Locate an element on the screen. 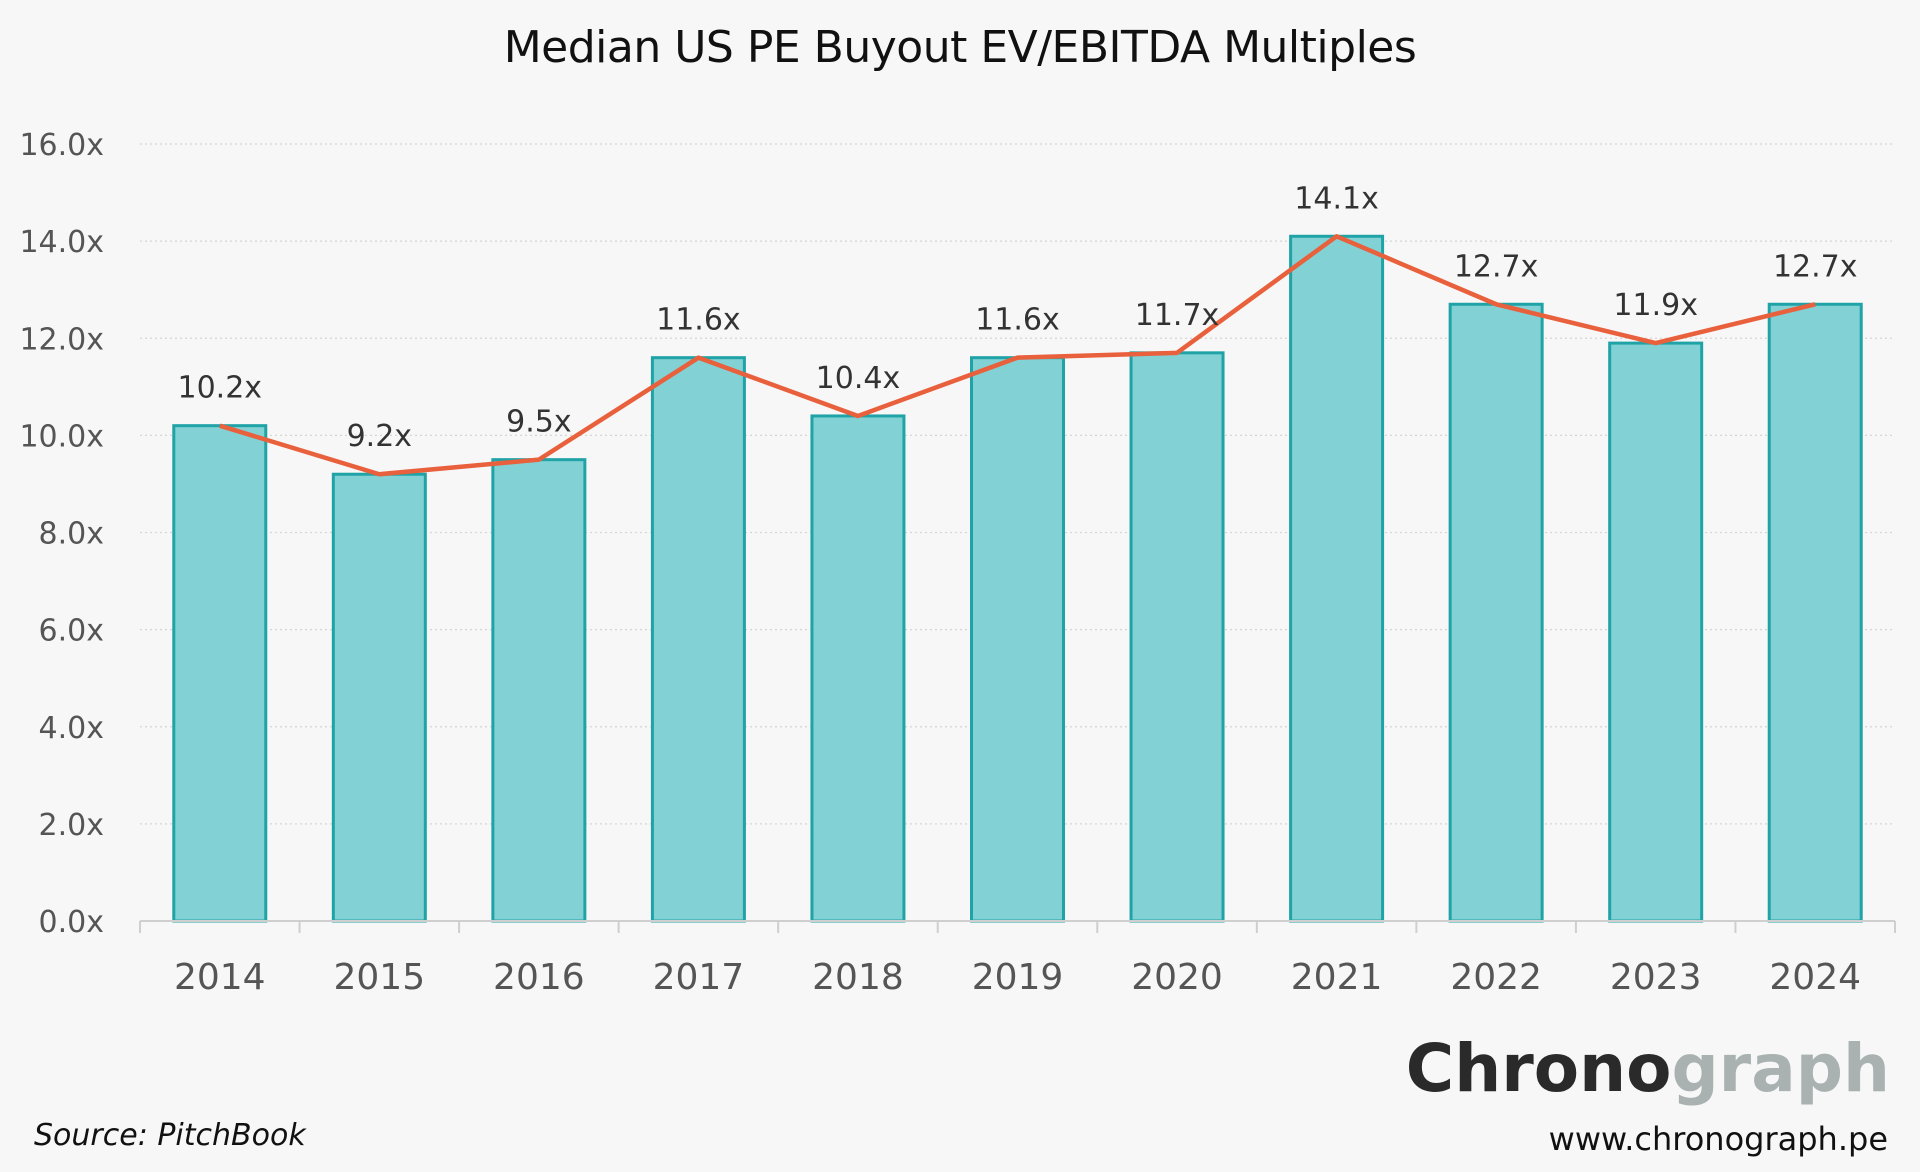  data-label-2024: 12.7x is located at coordinates (1815, 266).